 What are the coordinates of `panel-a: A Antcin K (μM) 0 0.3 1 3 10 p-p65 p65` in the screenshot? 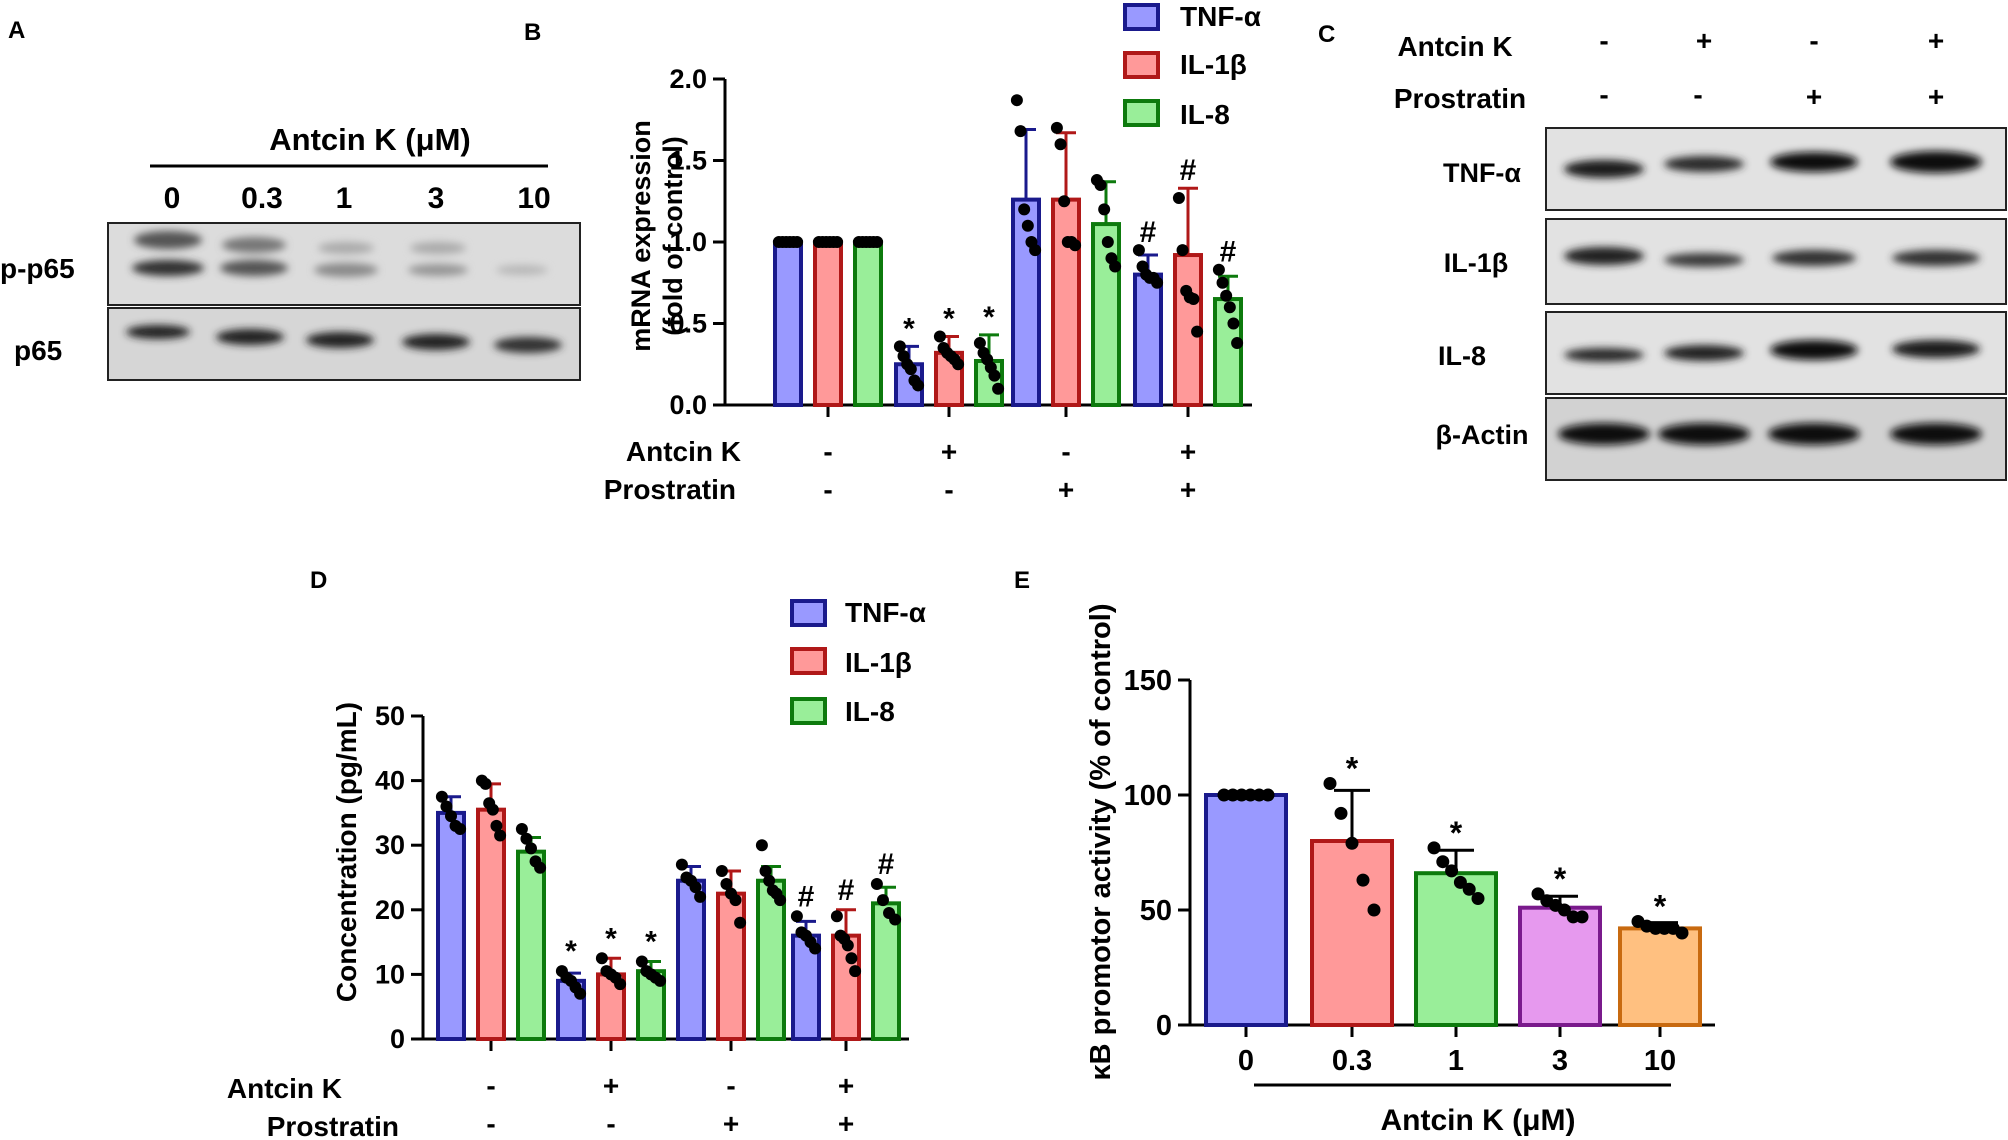 It's located at (290, 199).